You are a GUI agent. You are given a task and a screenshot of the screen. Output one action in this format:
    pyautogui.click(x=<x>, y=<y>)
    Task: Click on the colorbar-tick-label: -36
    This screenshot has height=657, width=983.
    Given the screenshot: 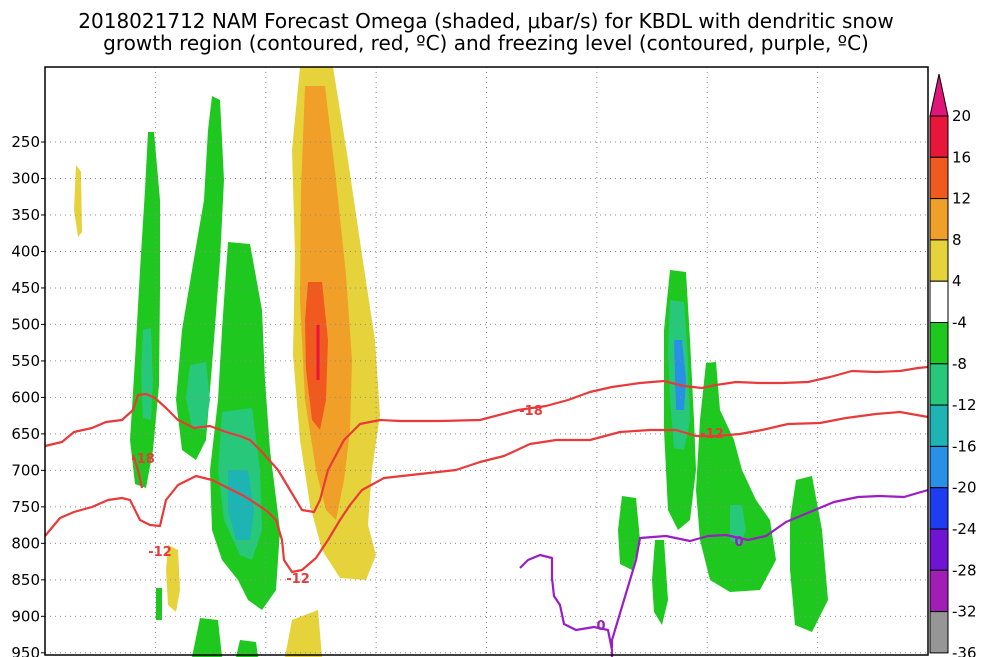 What is the action you would take?
    pyautogui.click(x=964, y=650)
    